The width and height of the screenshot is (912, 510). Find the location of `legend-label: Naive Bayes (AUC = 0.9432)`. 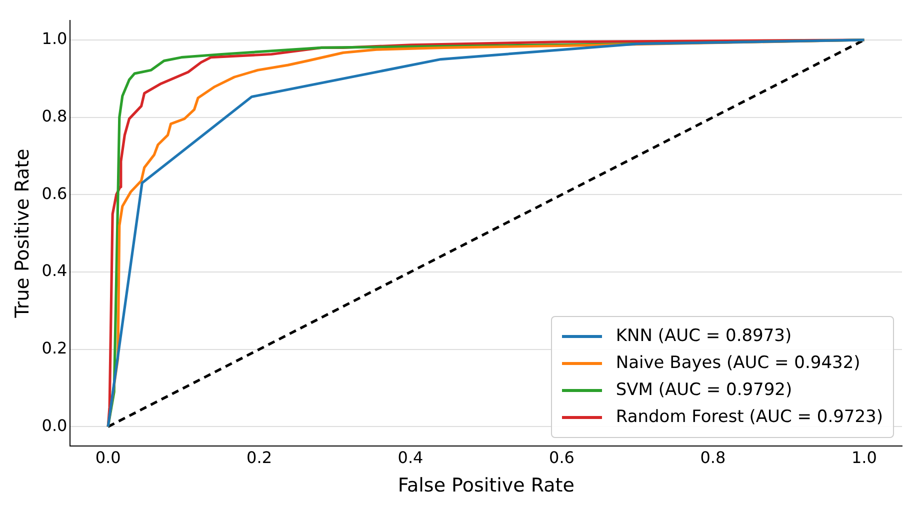

legend-label: Naive Bayes (AUC = 0.9432) is located at coordinates (738, 363).